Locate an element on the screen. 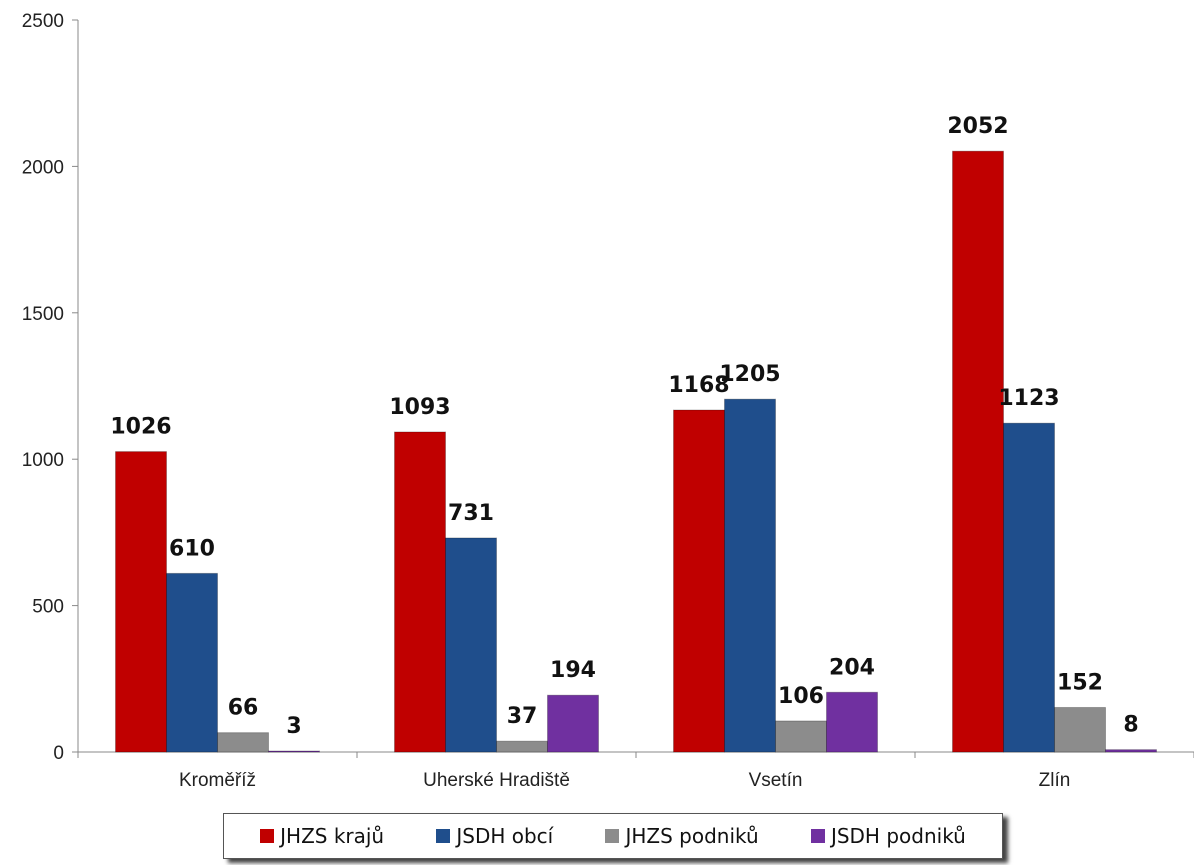 The image size is (1194, 865). legend-label: JHZS krajů is located at coordinates (332, 836).